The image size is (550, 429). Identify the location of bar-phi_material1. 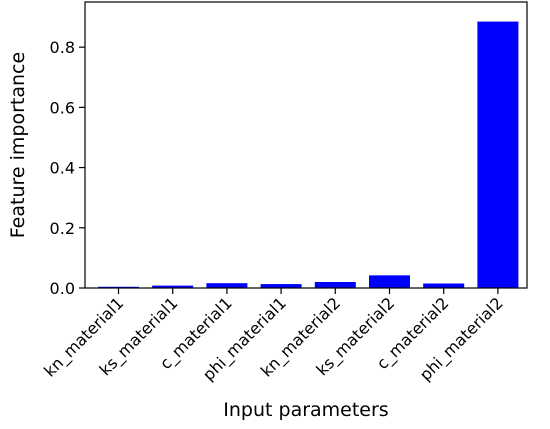
(281, 286).